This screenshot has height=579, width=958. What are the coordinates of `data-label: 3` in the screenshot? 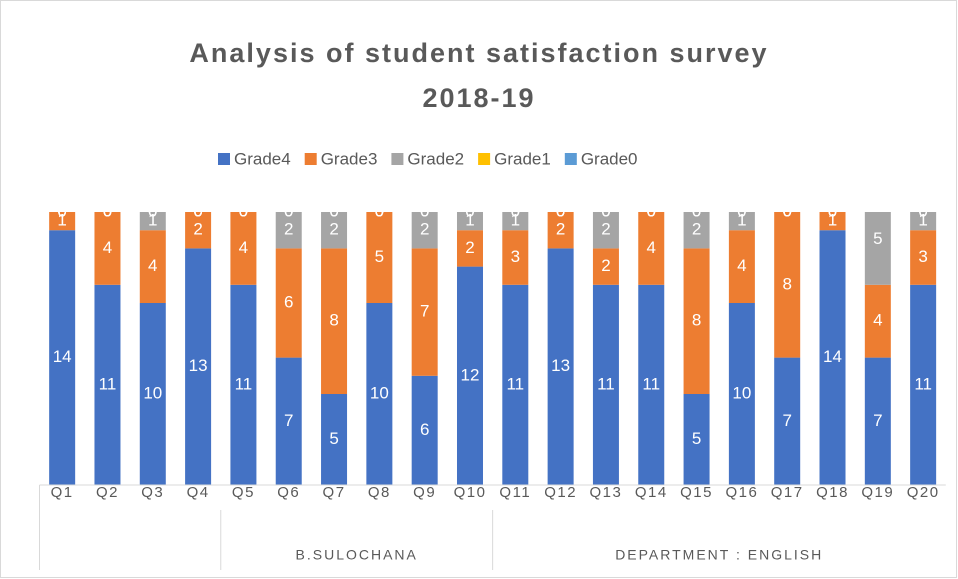 It's located at (515, 256).